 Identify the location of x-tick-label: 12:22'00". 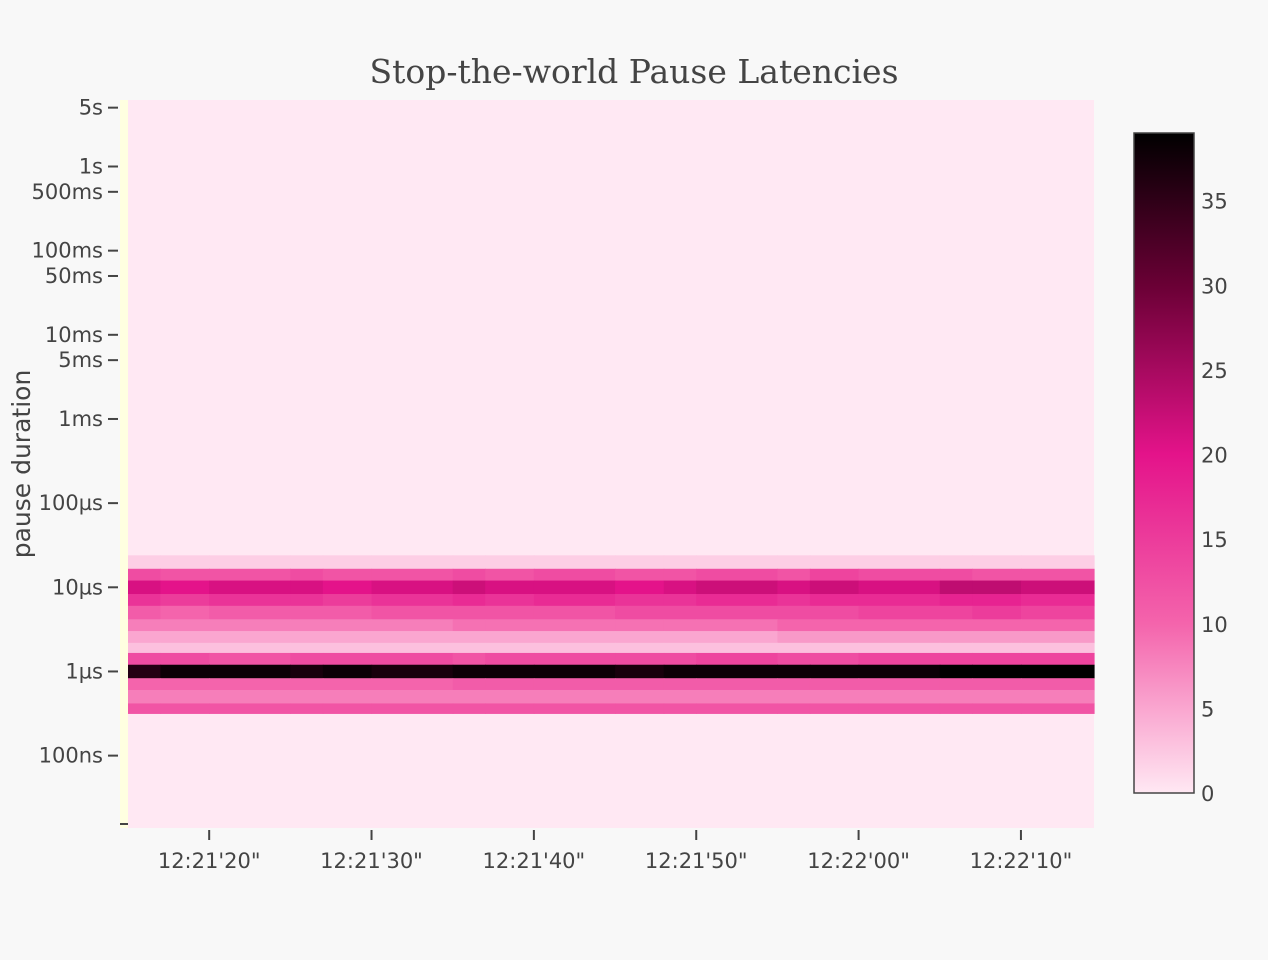
(858, 861).